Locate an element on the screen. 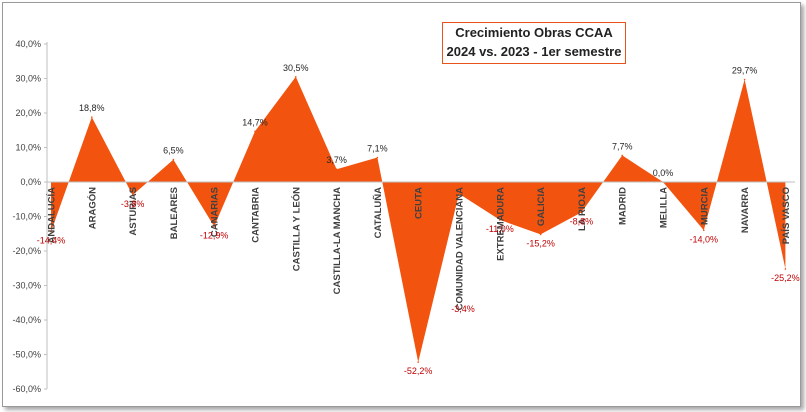  y-tick-label: -10,0% is located at coordinates (26, 217).